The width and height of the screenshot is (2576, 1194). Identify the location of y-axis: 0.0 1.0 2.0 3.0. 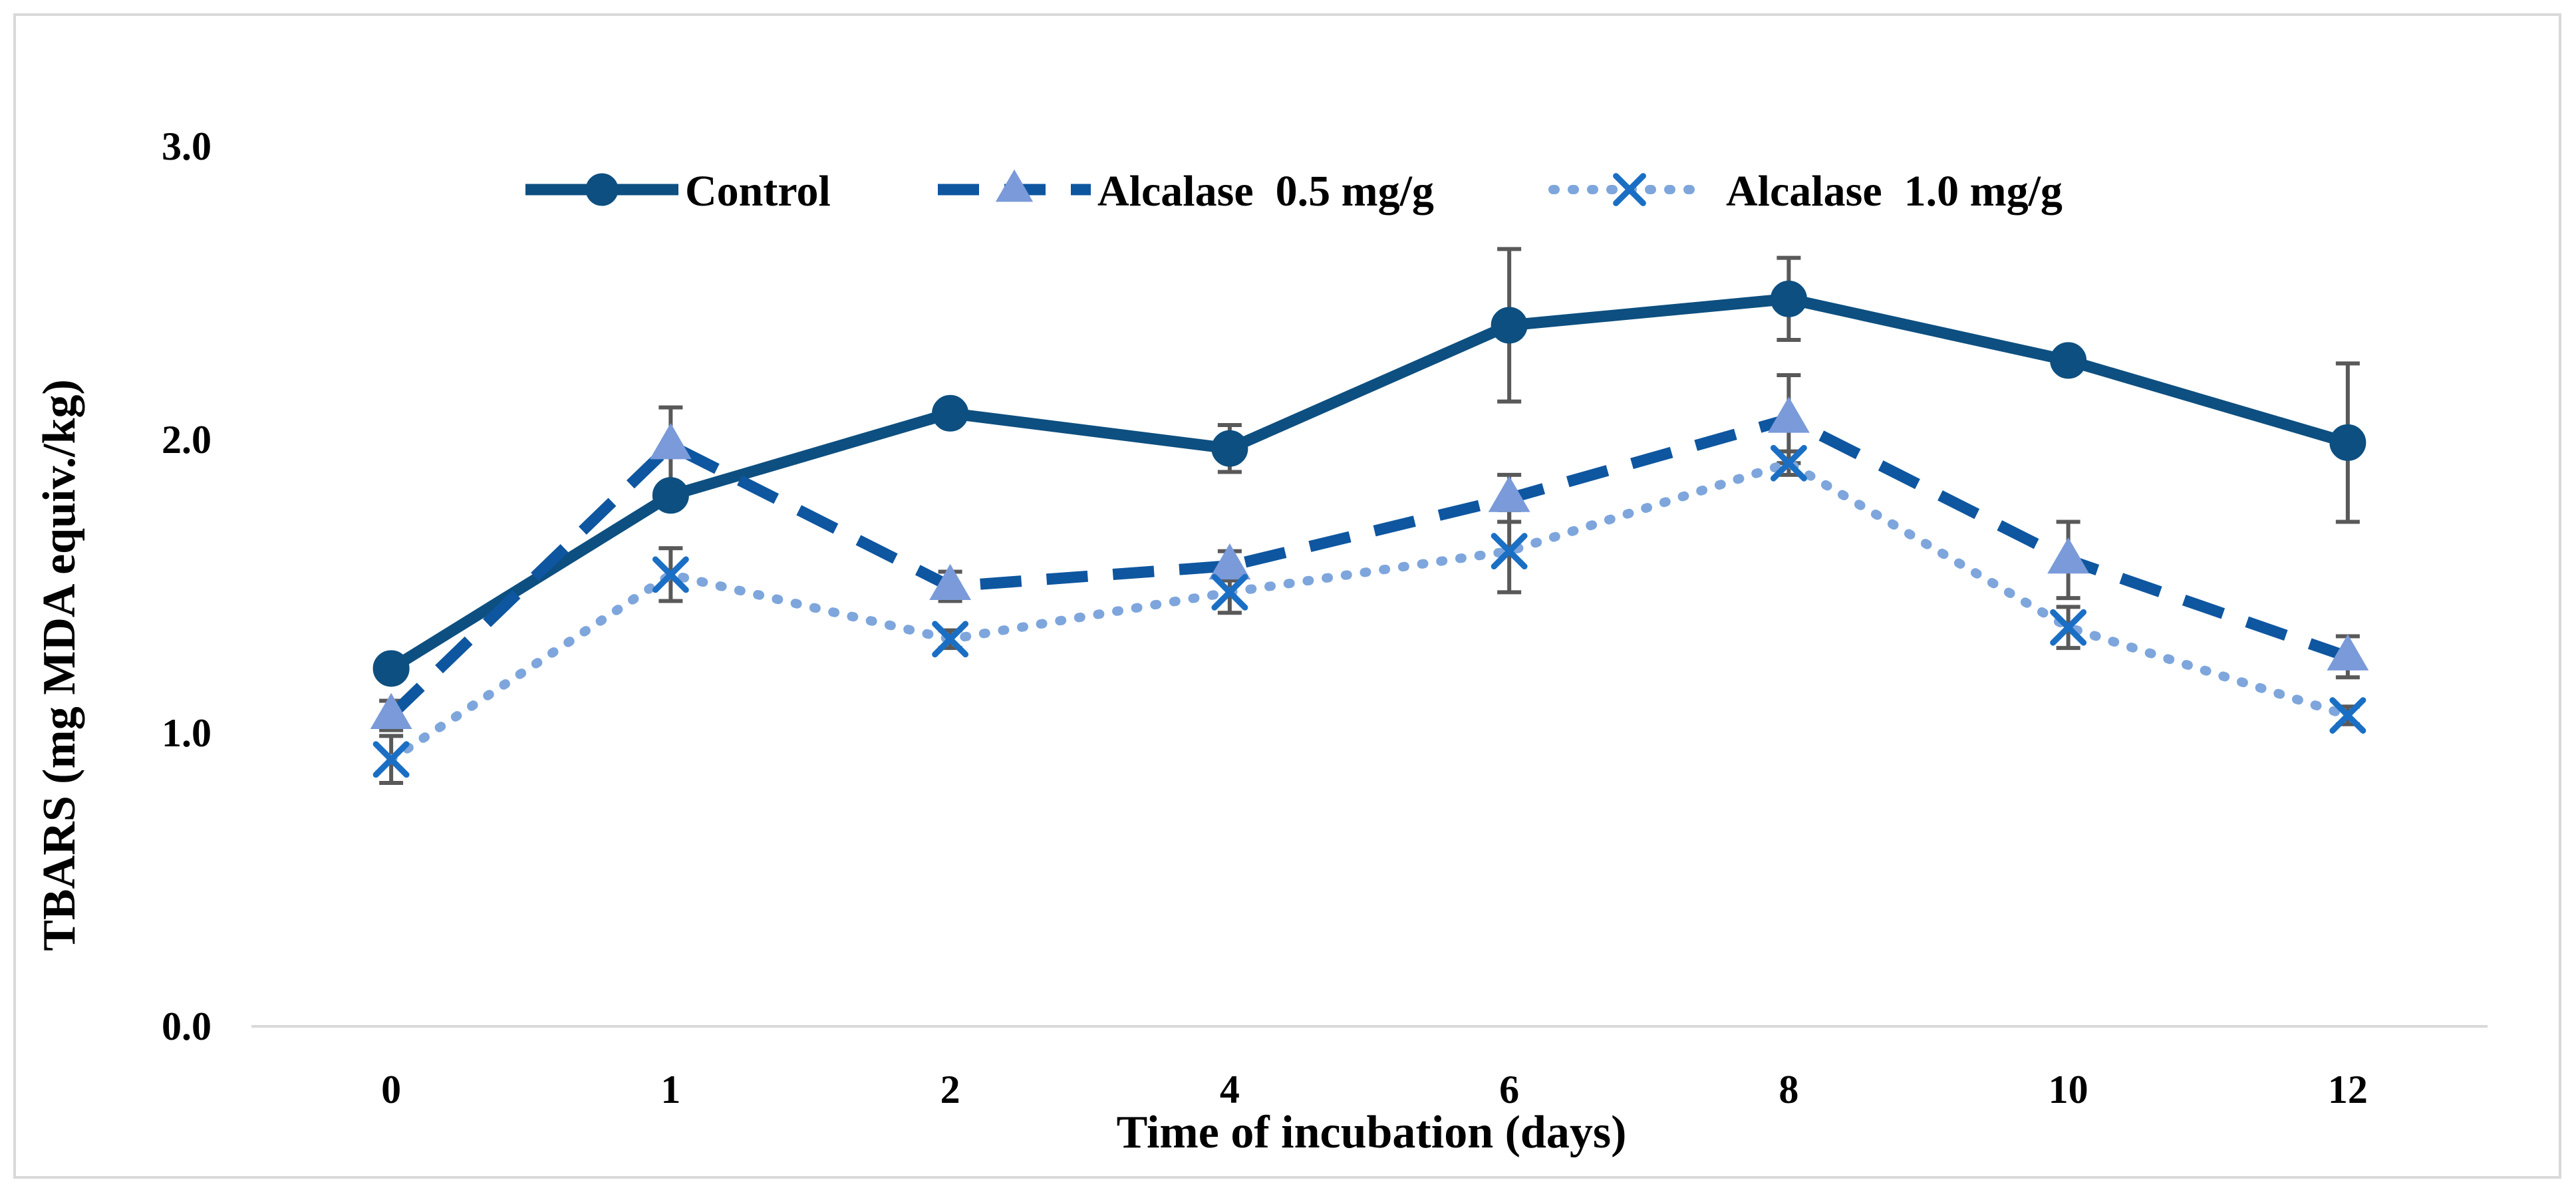
(187, 586).